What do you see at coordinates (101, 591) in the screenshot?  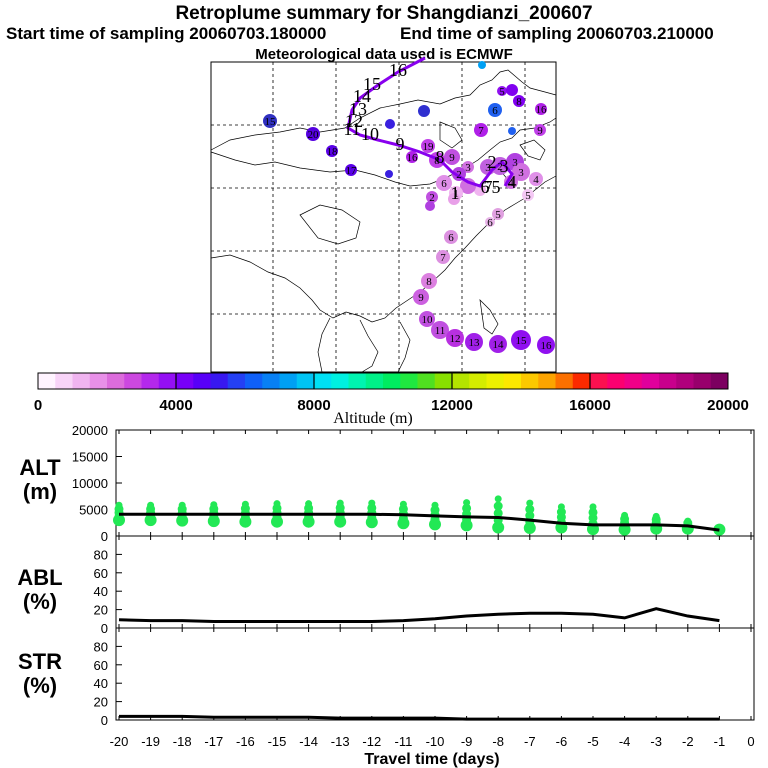 I see `abl-tick-label: 40` at bounding box center [101, 591].